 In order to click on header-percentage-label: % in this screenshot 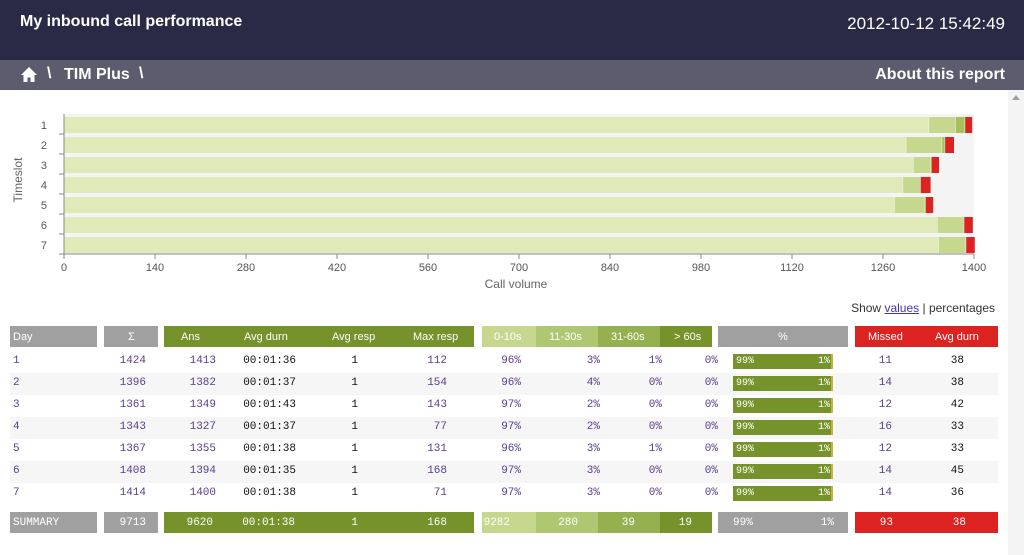, I will do `click(783, 337)`.